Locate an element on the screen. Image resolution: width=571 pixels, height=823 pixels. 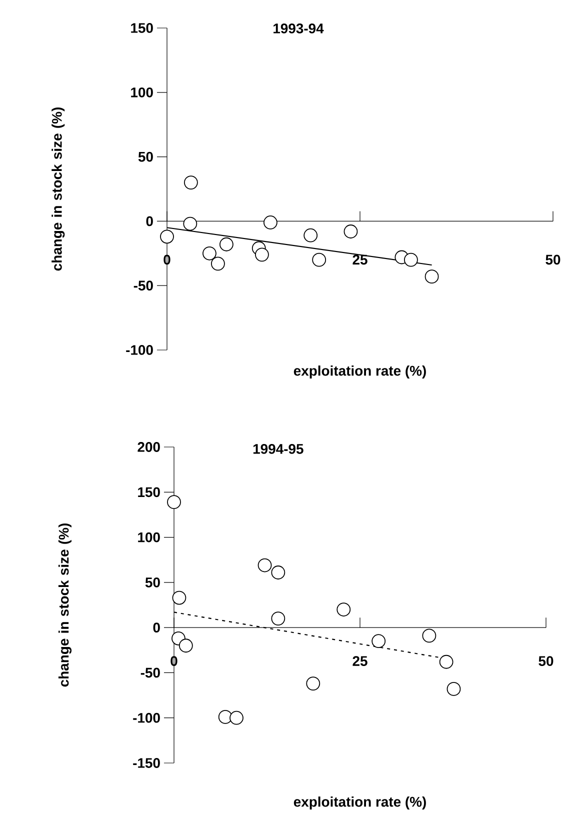
chart-title: 1994-95 is located at coordinates (278, 449).